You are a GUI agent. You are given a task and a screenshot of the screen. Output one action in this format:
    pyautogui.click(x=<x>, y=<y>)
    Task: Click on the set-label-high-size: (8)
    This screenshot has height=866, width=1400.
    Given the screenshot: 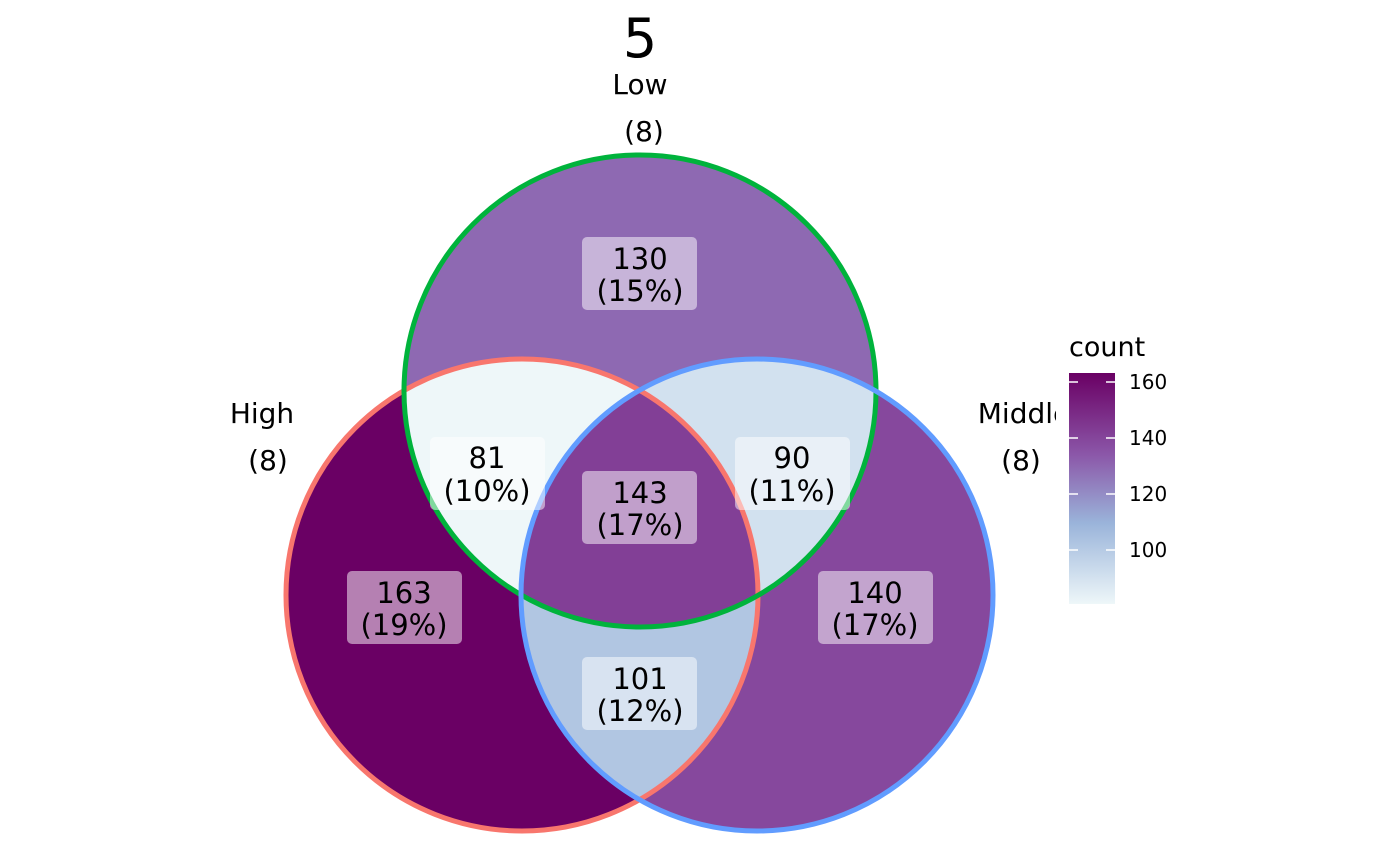 What is the action you would take?
    pyautogui.click(x=268, y=460)
    